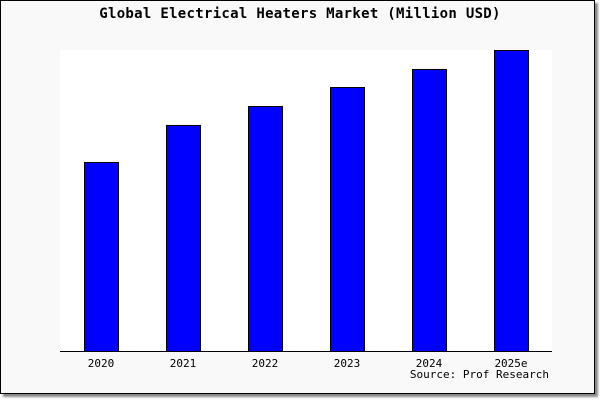 The image size is (600, 400). Describe the element at coordinates (265, 229) in the screenshot. I see `bar-2022` at that location.